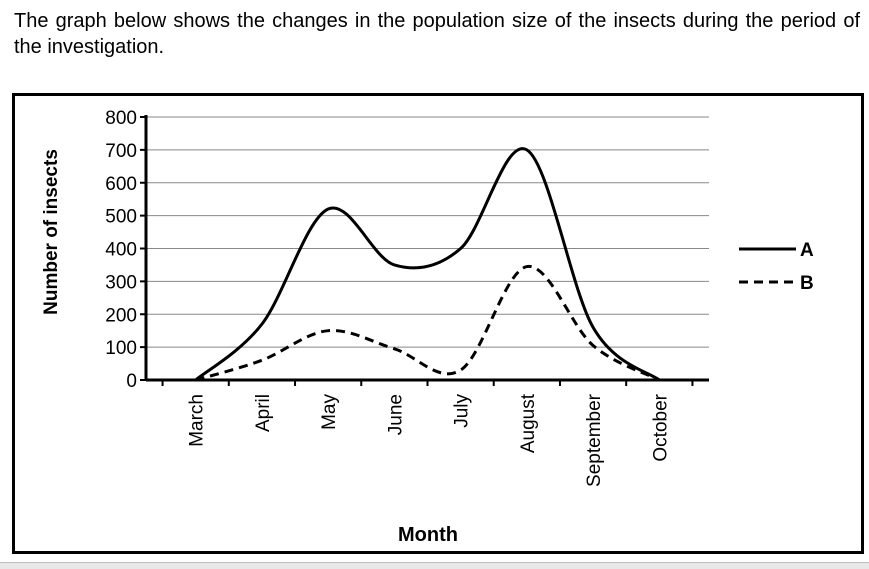  I want to click on legend-label-a: A, so click(807, 250).